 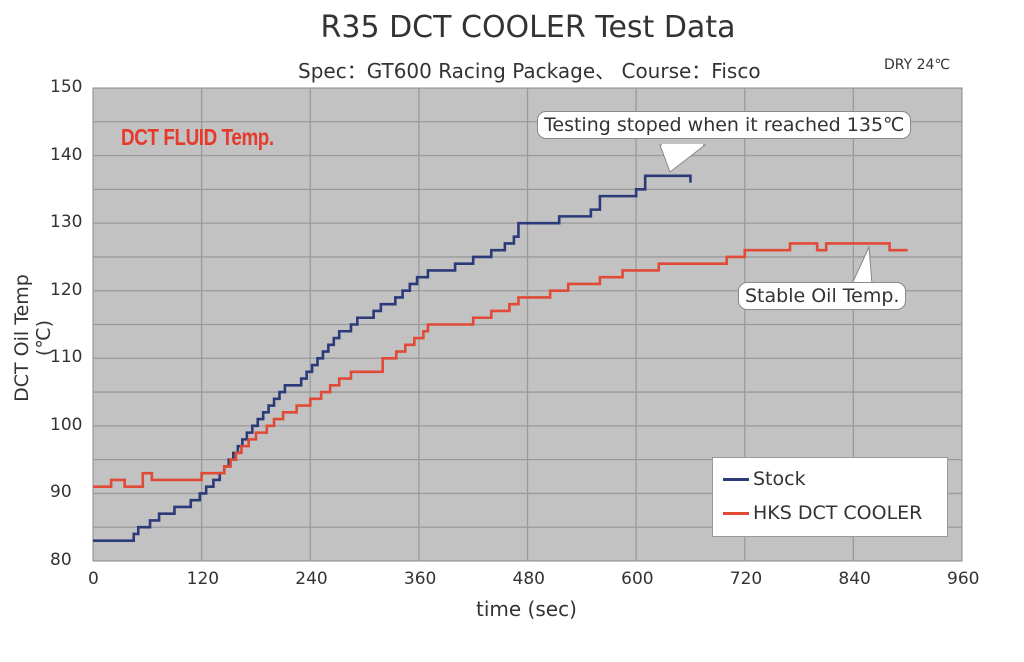 What do you see at coordinates (197, 137) in the screenshot?
I see `fluid-temp-badge: DCT FLUID Temp.` at bounding box center [197, 137].